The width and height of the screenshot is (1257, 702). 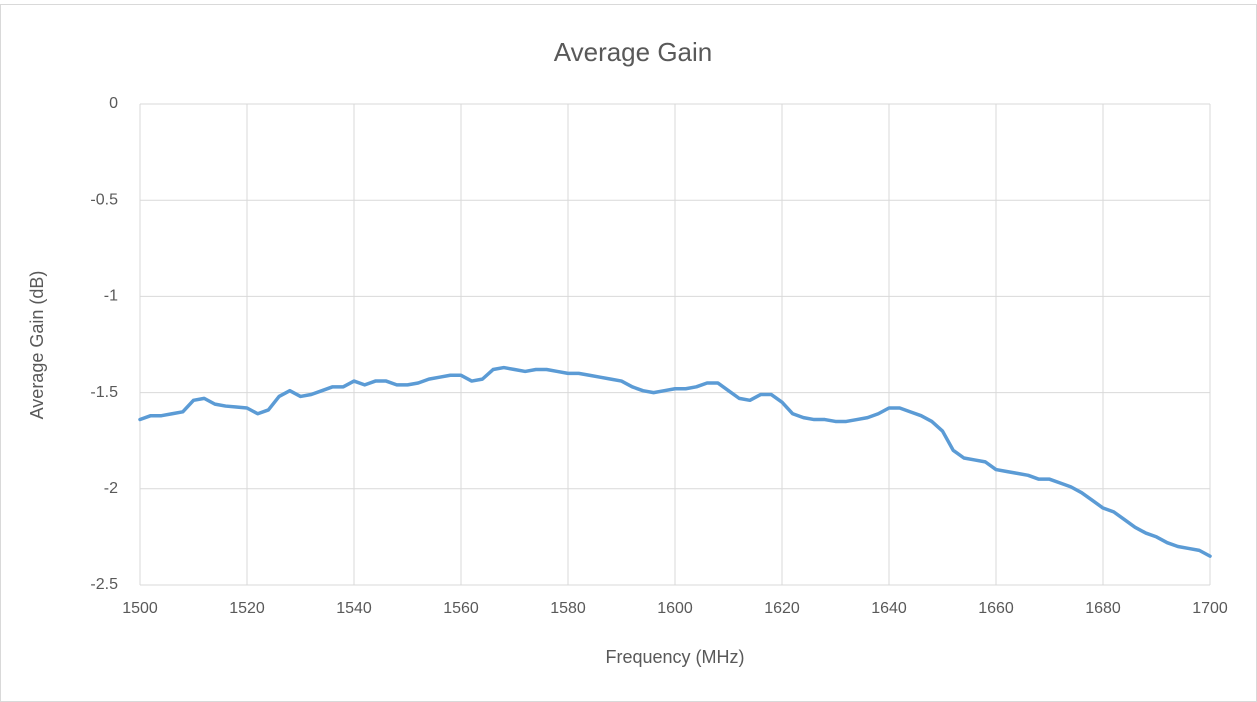 I want to click on y-tick-label: -0.5, so click(x=104, y=199).